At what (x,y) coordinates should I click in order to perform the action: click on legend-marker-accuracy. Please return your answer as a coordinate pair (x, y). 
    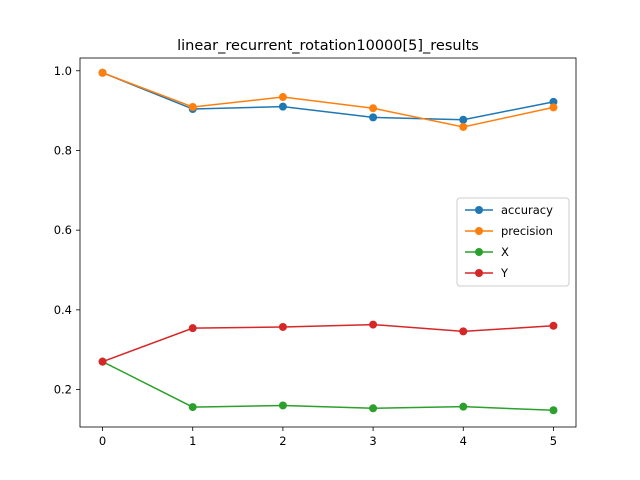
    Looking at the image, I should click on (479, 210).